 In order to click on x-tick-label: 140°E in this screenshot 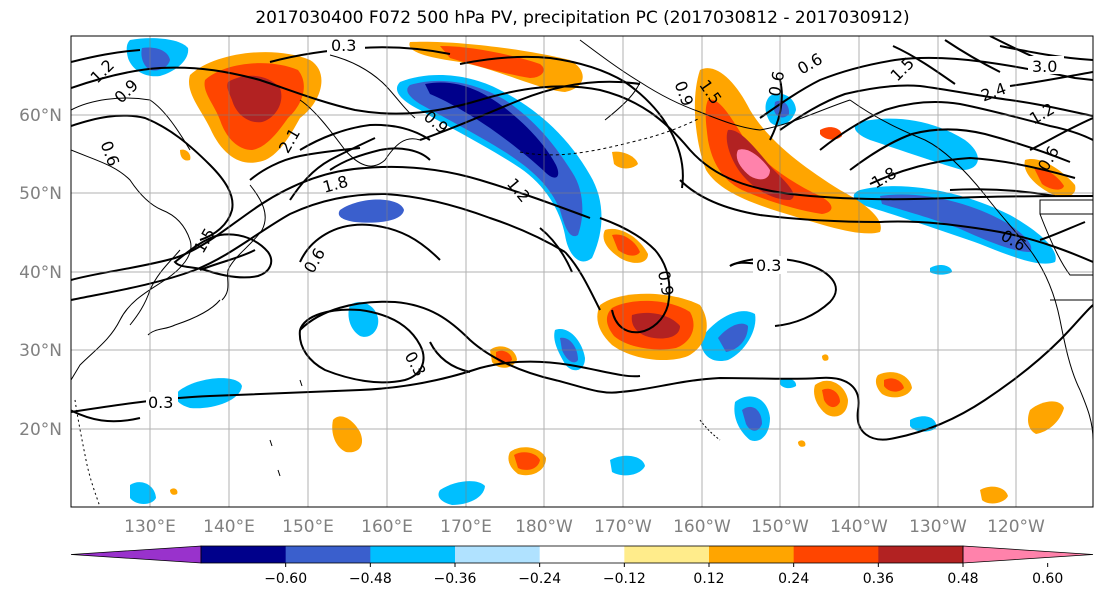, I will do `click(229, 527)`.